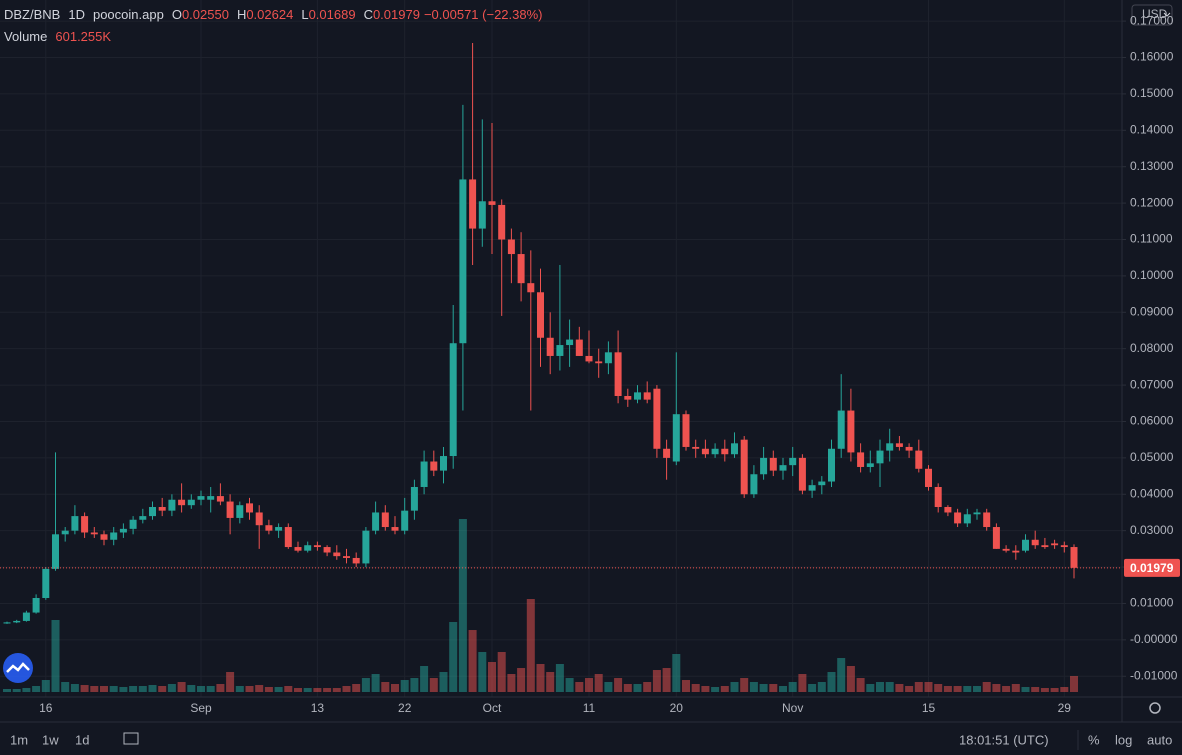  Describe the element at coordinates (1159, 739) in the screenshot. I see `scale-option: auto` at that location.